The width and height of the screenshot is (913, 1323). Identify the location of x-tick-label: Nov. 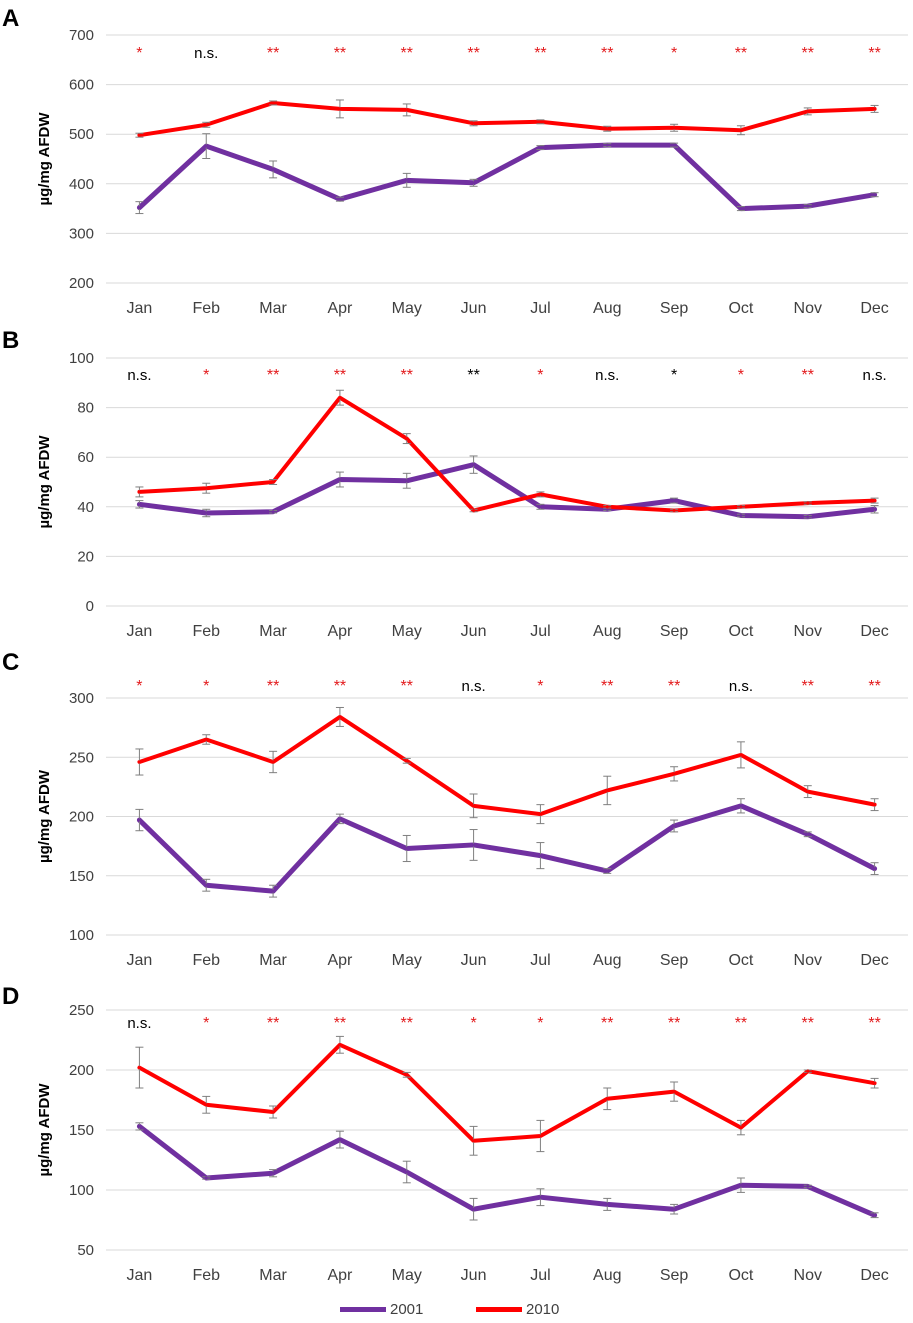
(808, 308).